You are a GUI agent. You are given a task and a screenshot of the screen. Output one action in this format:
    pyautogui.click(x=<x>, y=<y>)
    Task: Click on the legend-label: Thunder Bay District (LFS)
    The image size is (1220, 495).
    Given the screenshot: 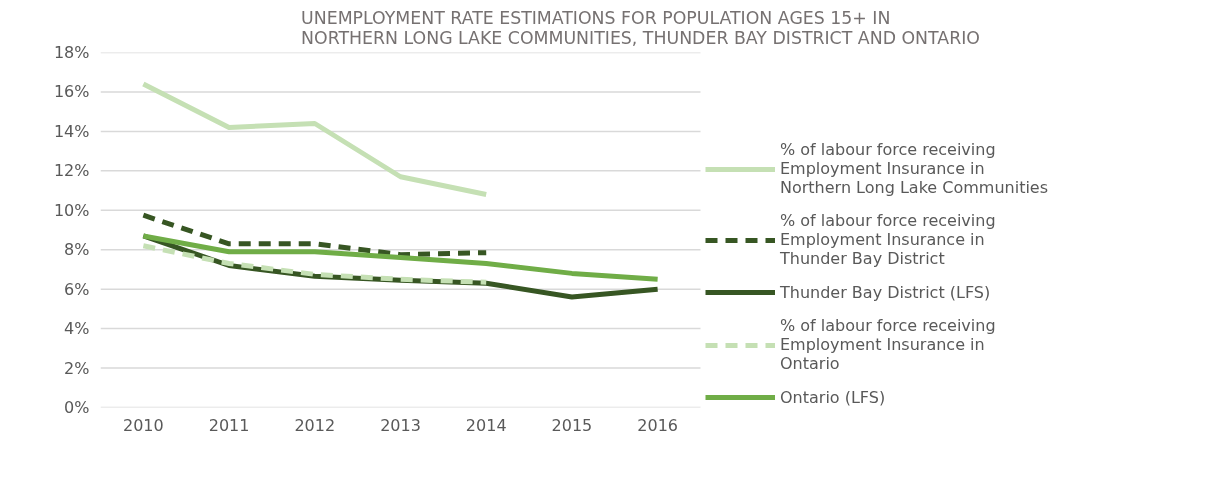 What is the action you would take?
    pyautogui.click(x=885, y=292)
    